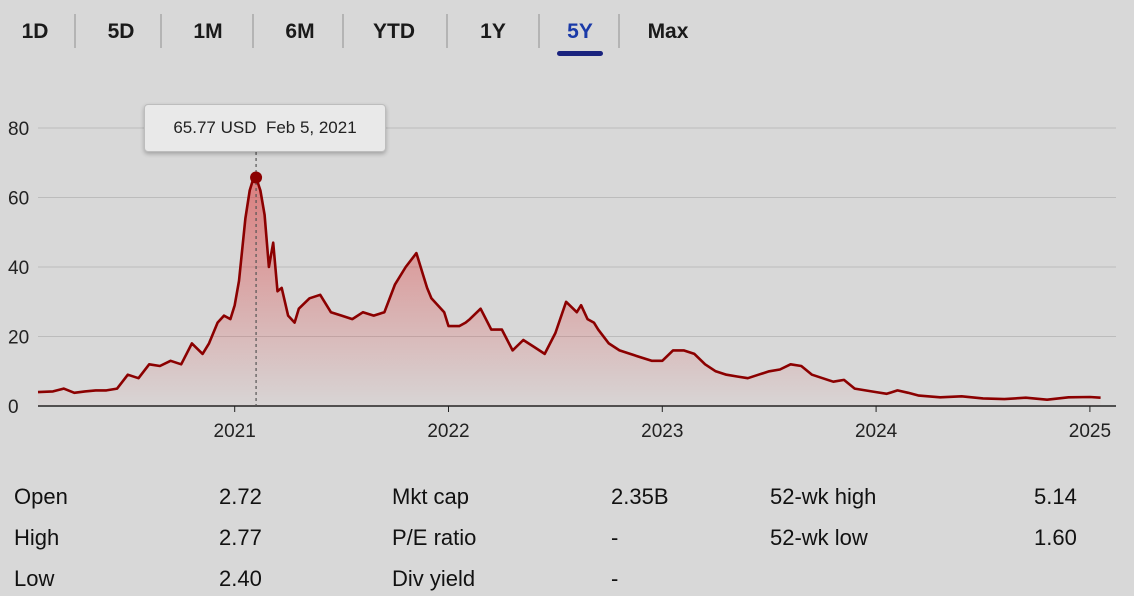 This screenshot has height=596, width=1134. I want to click on tab-label: 6M, so click(300, 31).